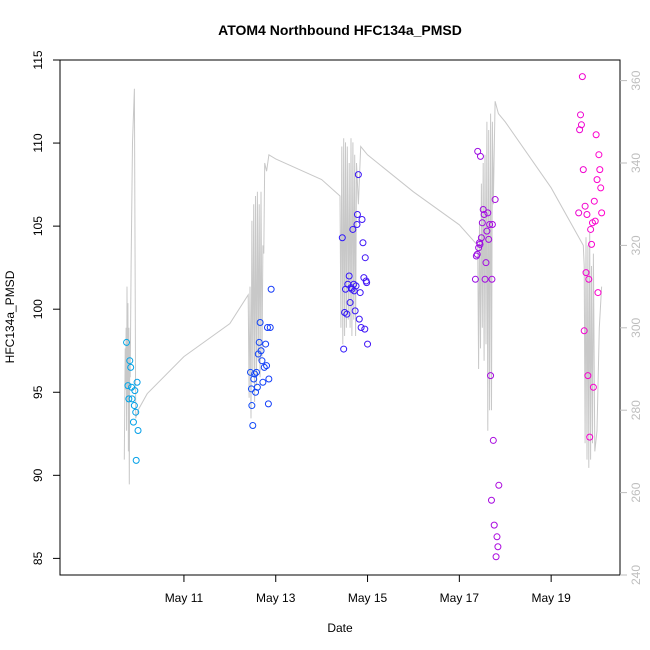 The height and width of the screenshot is (650, 650). What do you see at coordinates (368, 589) in the screenshot?
I see `x-axis: May 11 May 13 May 15 May 17 May 19` at bounding box center [368, 589].